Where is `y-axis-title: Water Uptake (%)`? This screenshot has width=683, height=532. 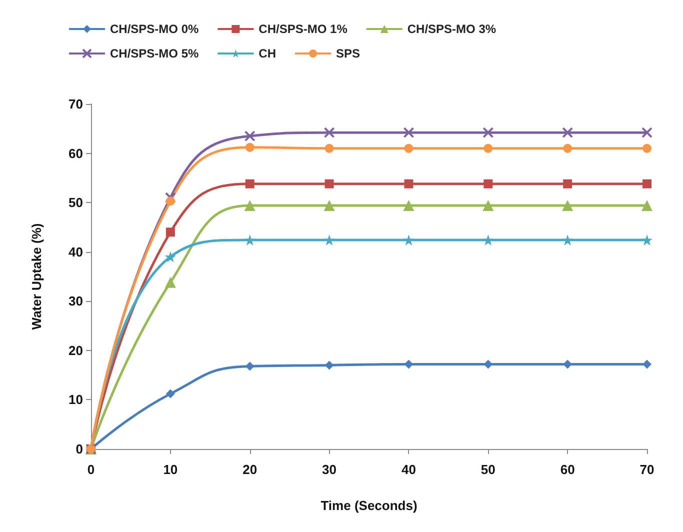 y-axis-title: Water Uptake (%) is located at coordinates (36, 276).